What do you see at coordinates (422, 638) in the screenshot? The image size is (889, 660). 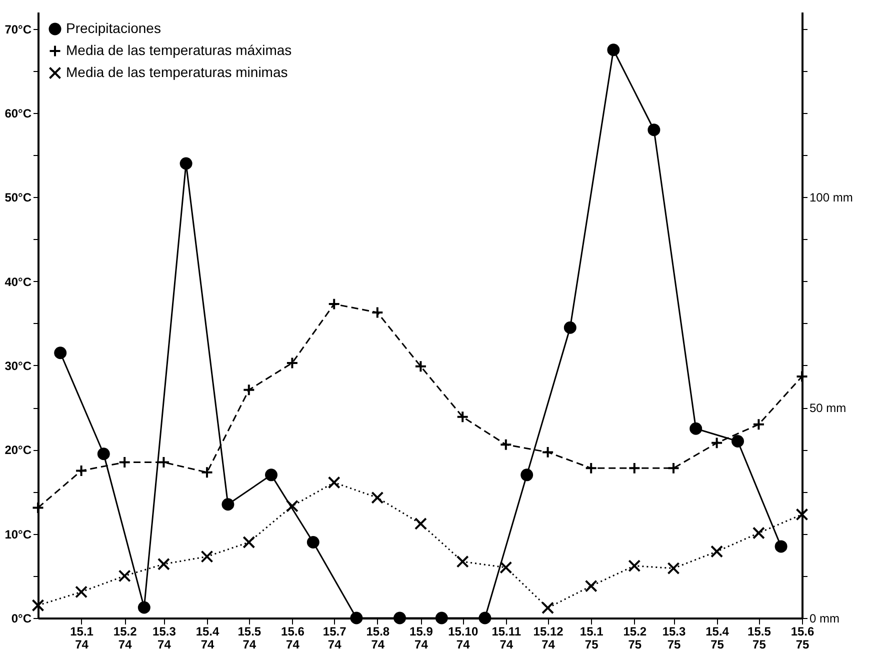 I see `x-tick-label: 15.9 74` at bounding box center [422, 638].